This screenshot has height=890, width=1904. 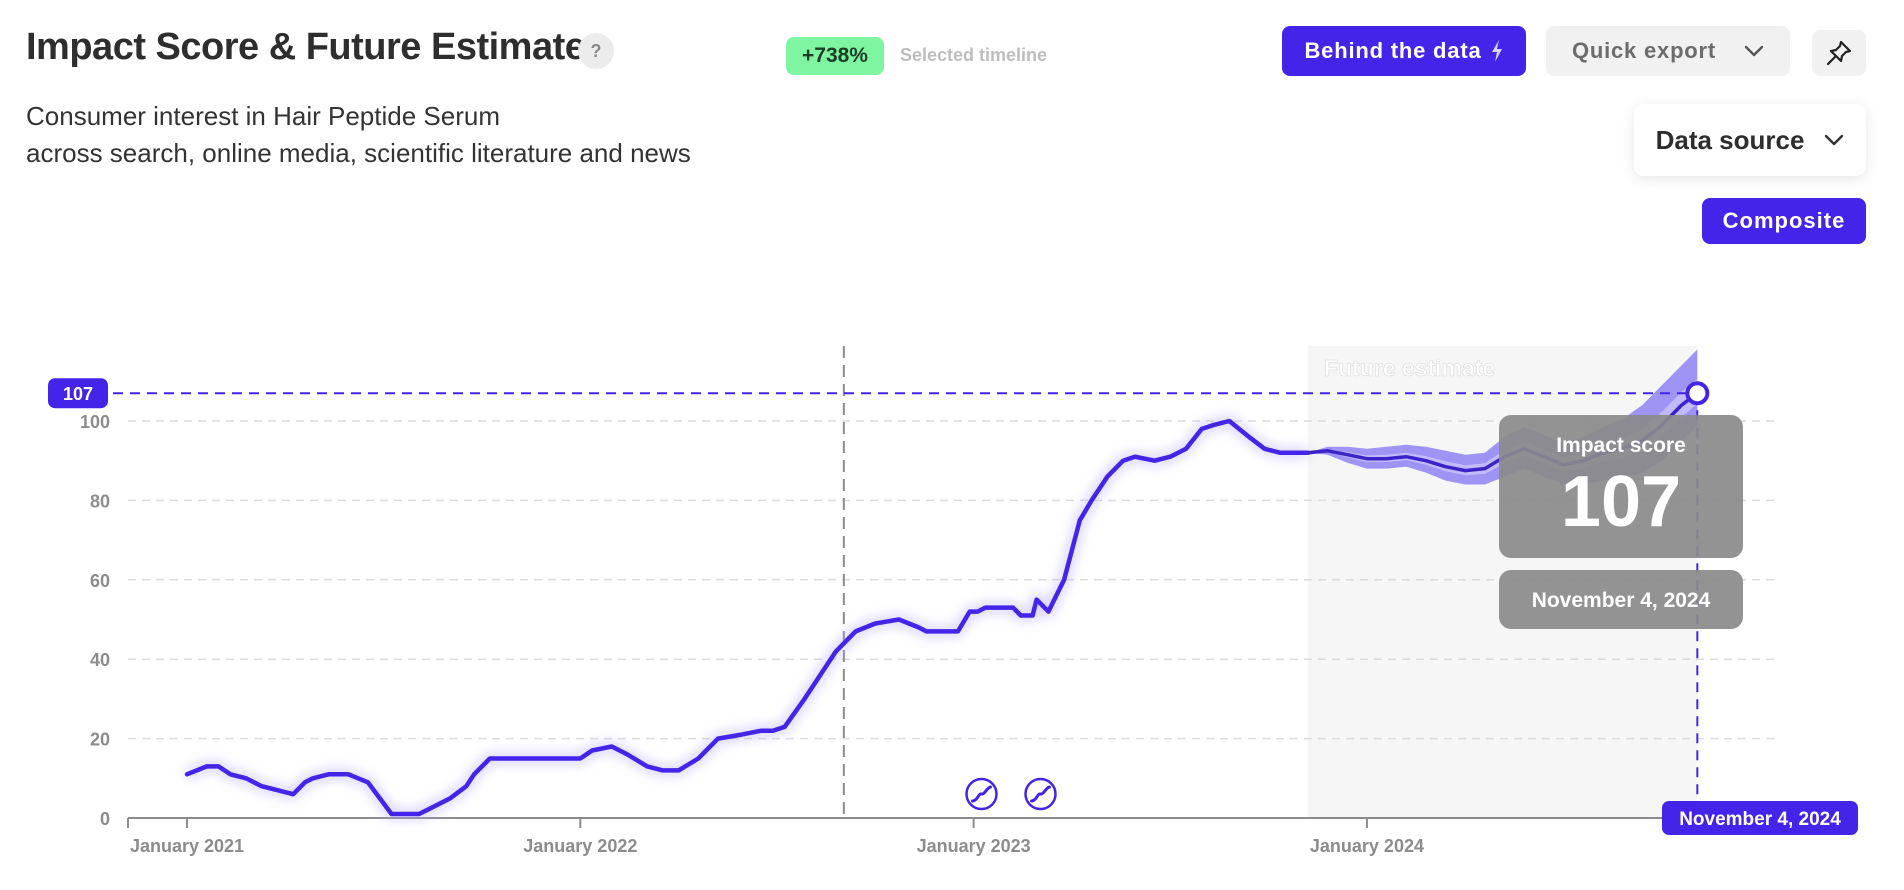 I want to click on tooltip-date: November 4, 2024, so click(x=1621, y=600).